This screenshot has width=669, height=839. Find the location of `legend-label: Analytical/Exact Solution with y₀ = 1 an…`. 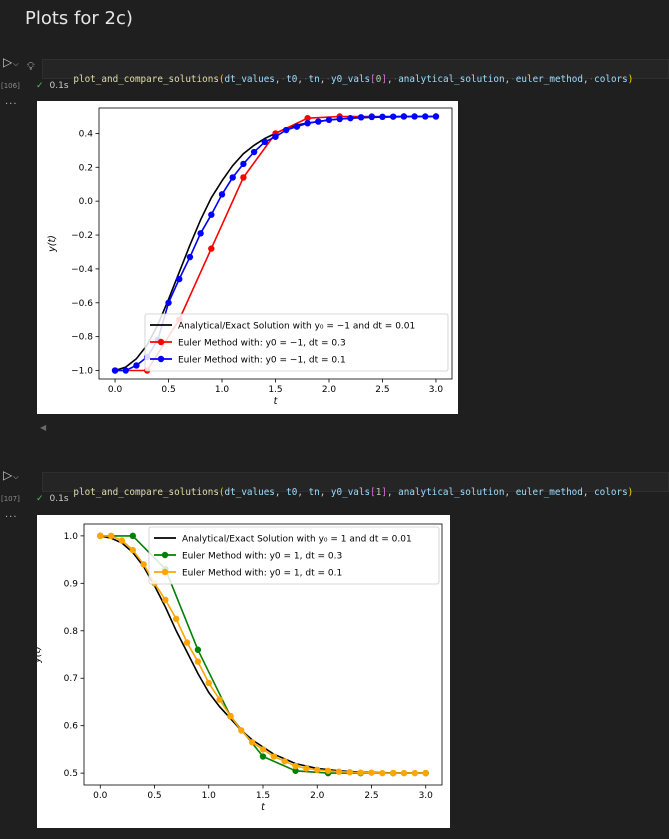

legend-label: Analytical/Exact Solution with y₀ = 1 an… is located at coordinates (297, 540).